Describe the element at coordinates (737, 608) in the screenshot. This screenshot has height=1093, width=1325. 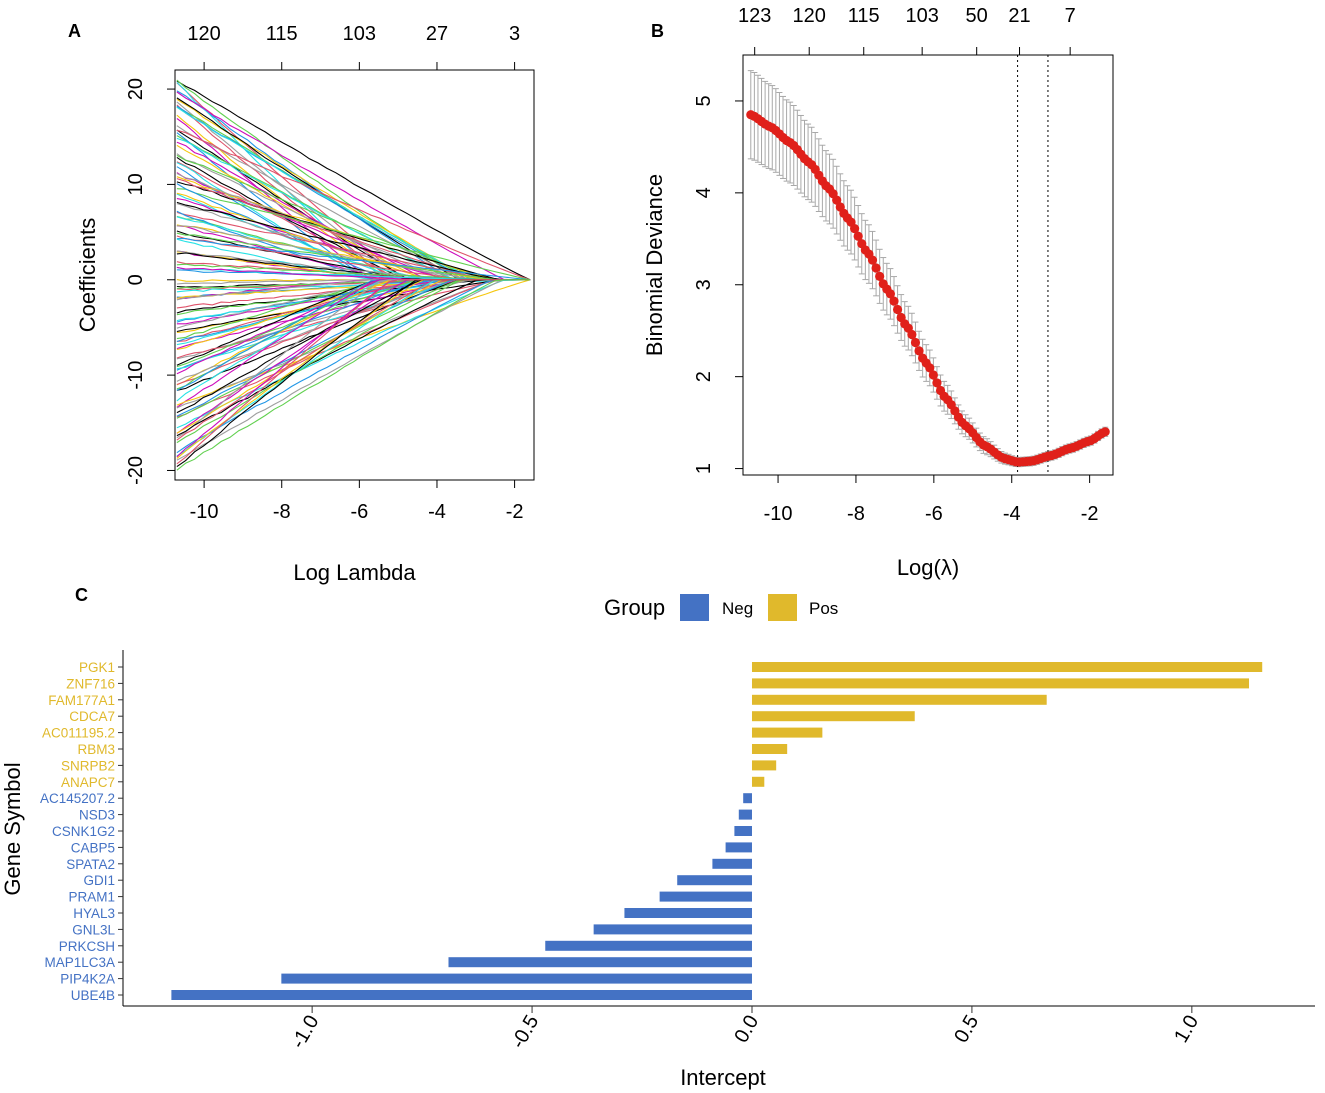
I see `legend-label-neg: Neg` at that location.